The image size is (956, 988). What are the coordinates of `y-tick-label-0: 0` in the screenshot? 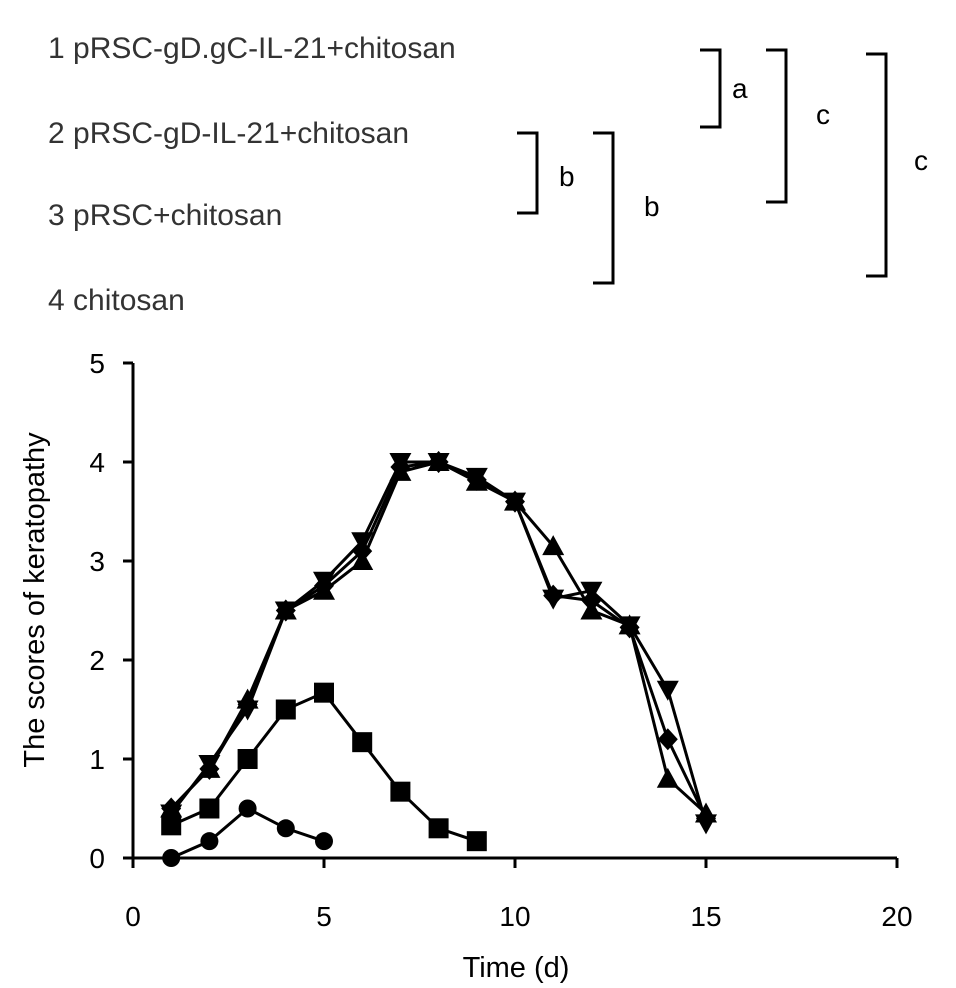 It's located at (97, 858).